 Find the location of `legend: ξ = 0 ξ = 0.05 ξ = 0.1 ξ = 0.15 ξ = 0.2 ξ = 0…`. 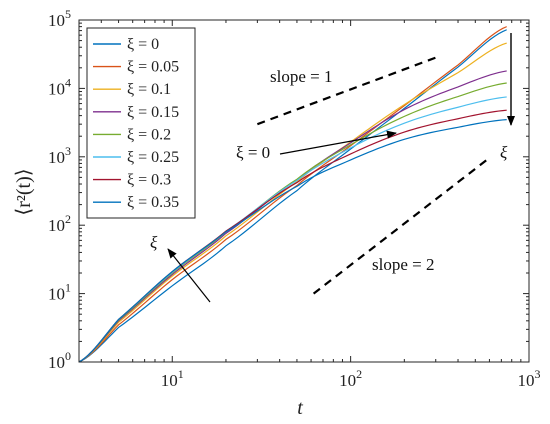

legend: ξ = 0 ξ = 0.05 ξ = 0.1 ξ = 0.15 ξ = 0.2 ξ = 0… is located at coordinates (141, 123).